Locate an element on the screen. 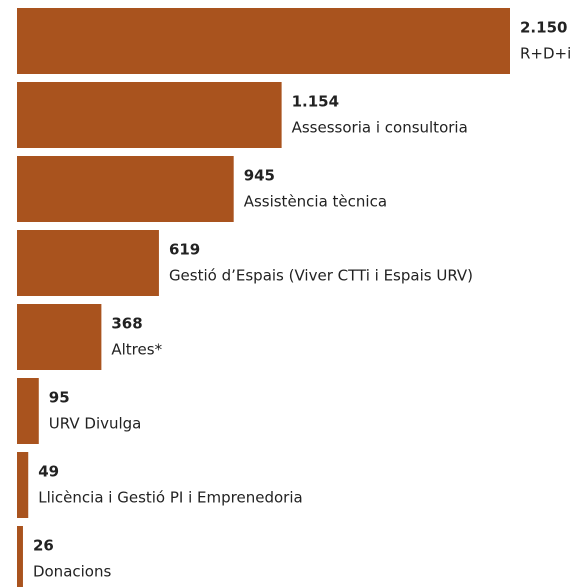 The height and width of the screenshot is (587, 577). category-label: R+D+i is located at coordinates (545, 54).